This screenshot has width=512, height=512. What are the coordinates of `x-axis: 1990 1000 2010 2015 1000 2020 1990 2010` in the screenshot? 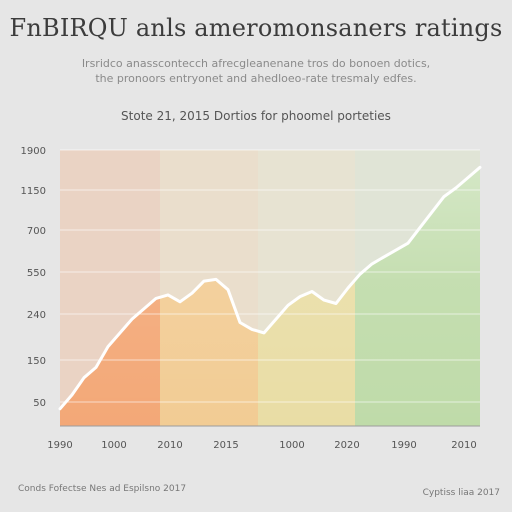 It's located at (263, 438).